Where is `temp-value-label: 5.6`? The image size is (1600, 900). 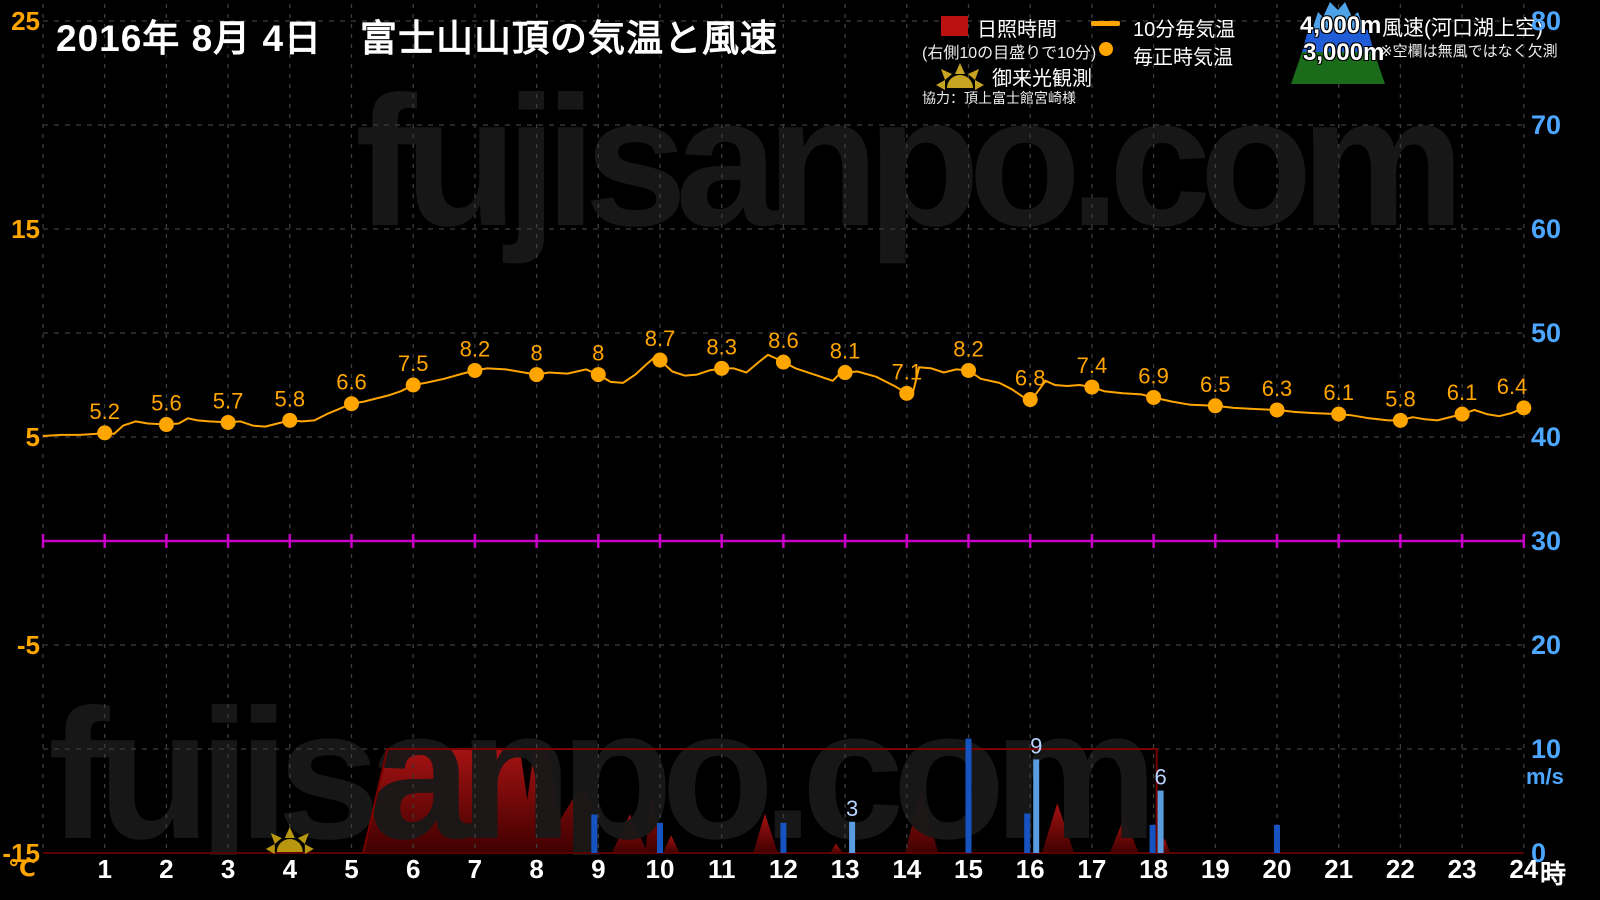 temp-value-label: 5.6 is located at coordinates (166, 403).